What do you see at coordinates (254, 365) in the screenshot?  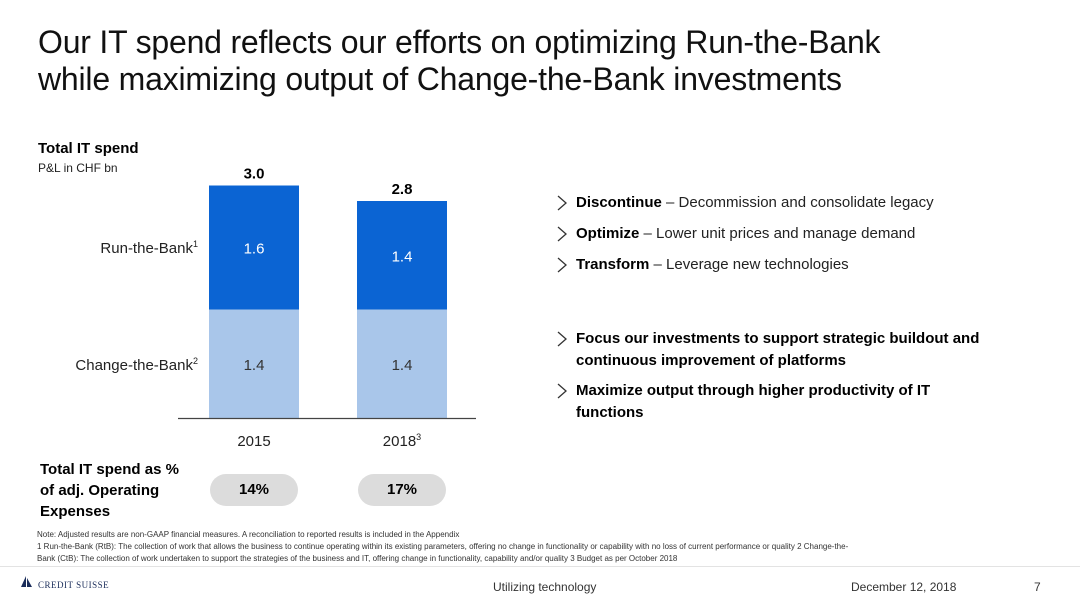 I see `data-label-change-the-bank-2015: 1.4` at bounding box center [254, 365].